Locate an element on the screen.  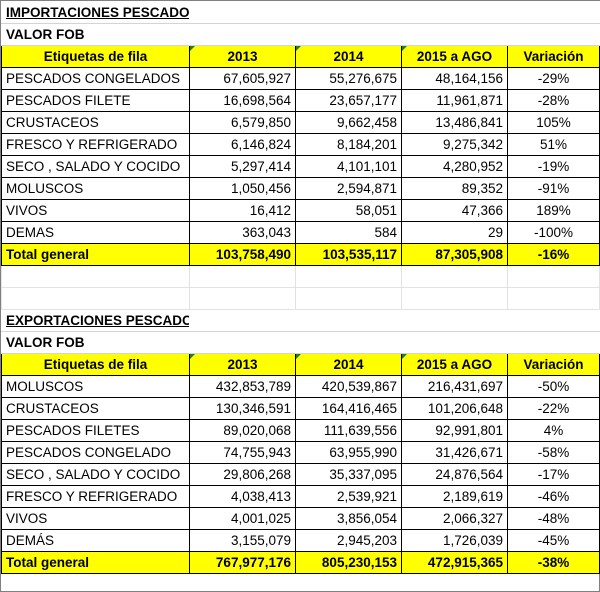
variation: -46% is located at coordinates (553, 496).